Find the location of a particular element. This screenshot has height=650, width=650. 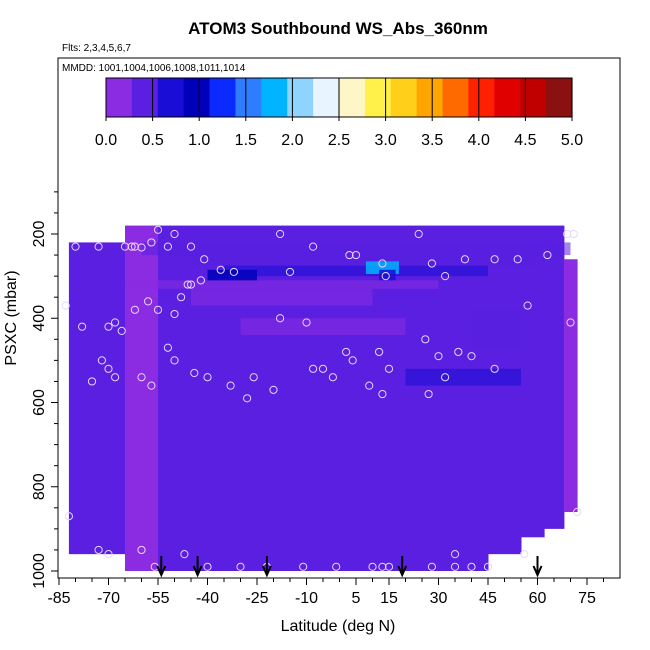

colorbar-tick-label: 5.0 is located at coordinates (572, 140).